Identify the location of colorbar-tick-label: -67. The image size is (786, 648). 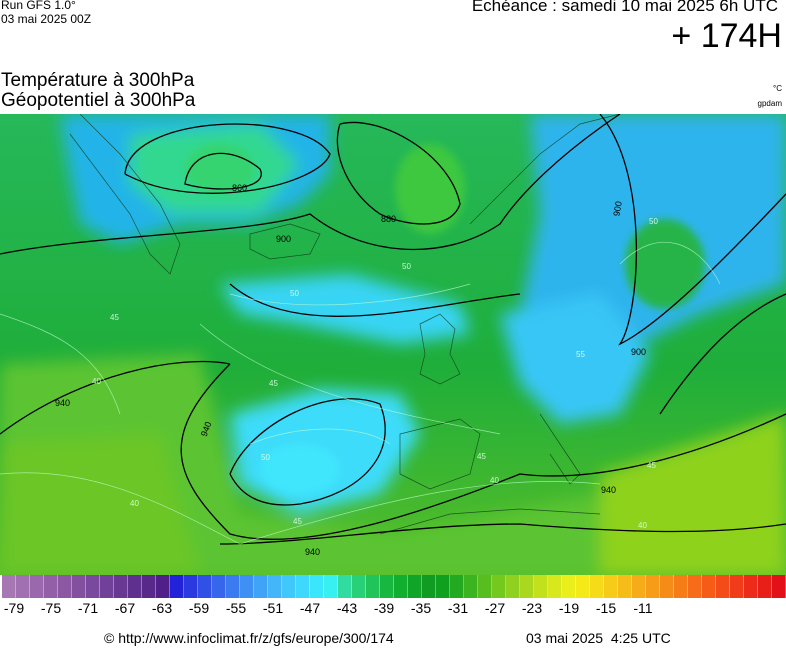
(125, 608).